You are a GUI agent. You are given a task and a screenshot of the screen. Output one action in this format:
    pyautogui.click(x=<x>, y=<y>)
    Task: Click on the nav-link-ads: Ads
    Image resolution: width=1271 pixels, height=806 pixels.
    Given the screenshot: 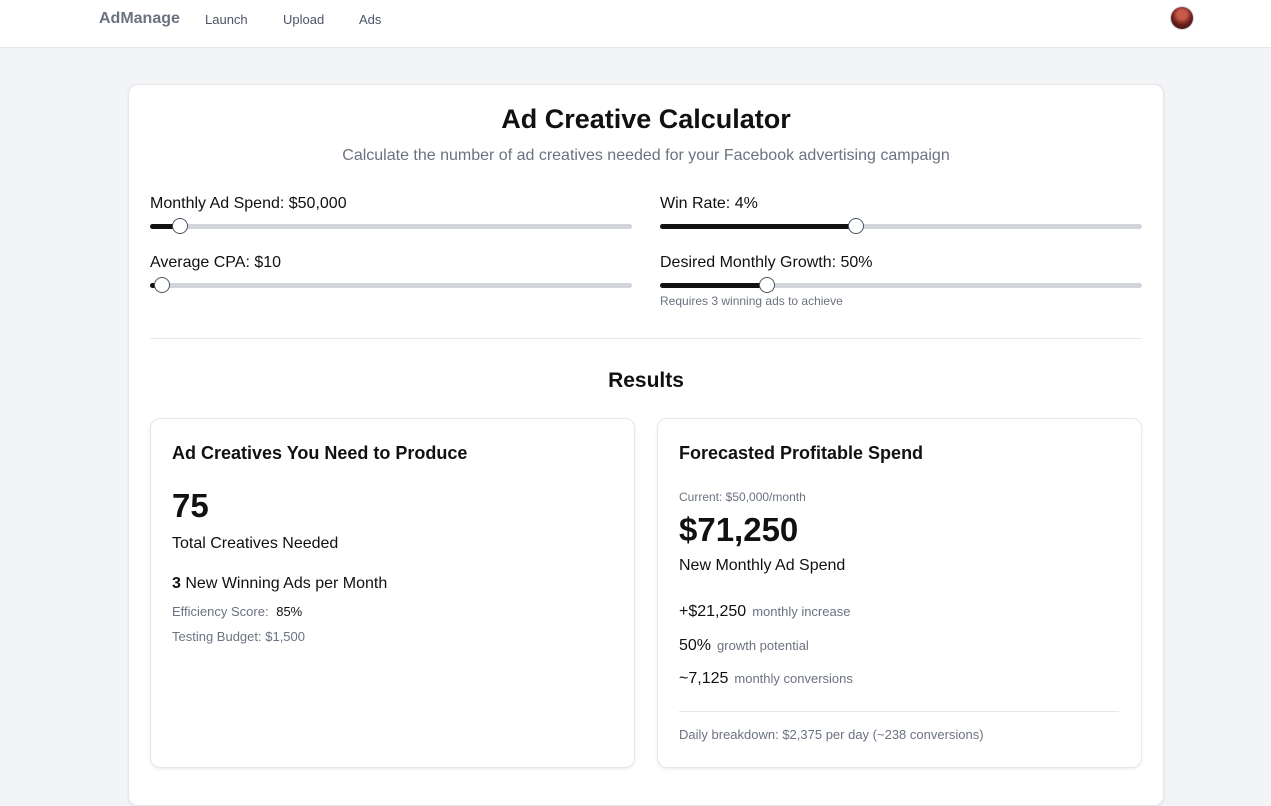 What is the action you would take?
    pyautogui.click(x=370, y=19)
    